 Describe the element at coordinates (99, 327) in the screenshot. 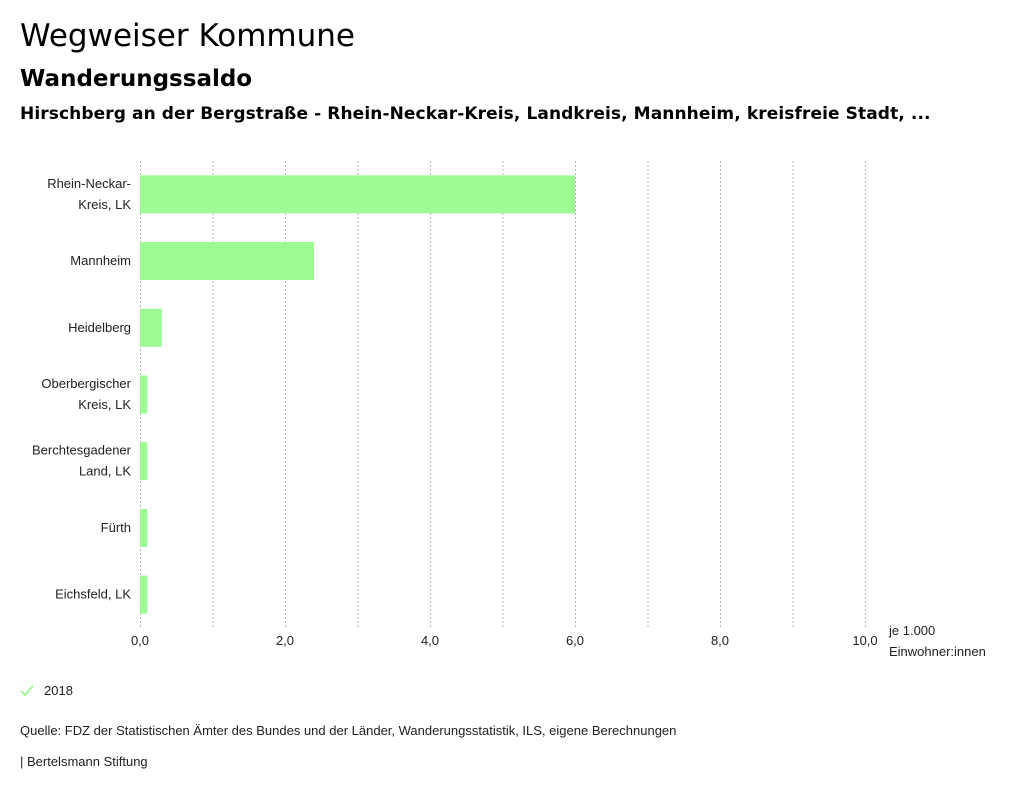

I see `category-label: Heidelberg` at that location.